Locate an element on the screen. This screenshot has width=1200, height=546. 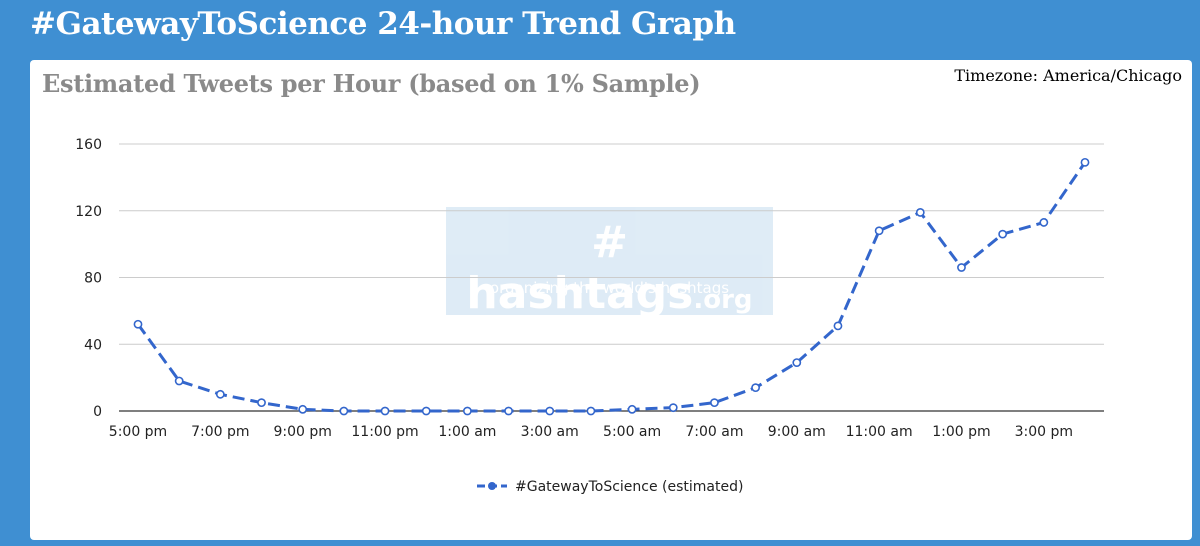
y-tick-label-80: 80 is located at coordinates (93, 279).